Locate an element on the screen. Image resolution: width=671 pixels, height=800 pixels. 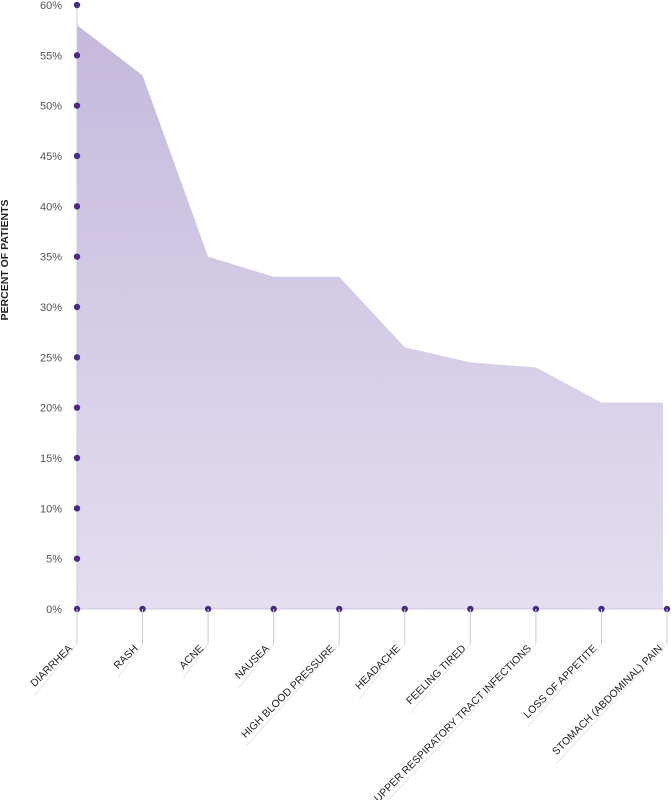
y-tick-label: 45% is located at coordinates (51, 157).